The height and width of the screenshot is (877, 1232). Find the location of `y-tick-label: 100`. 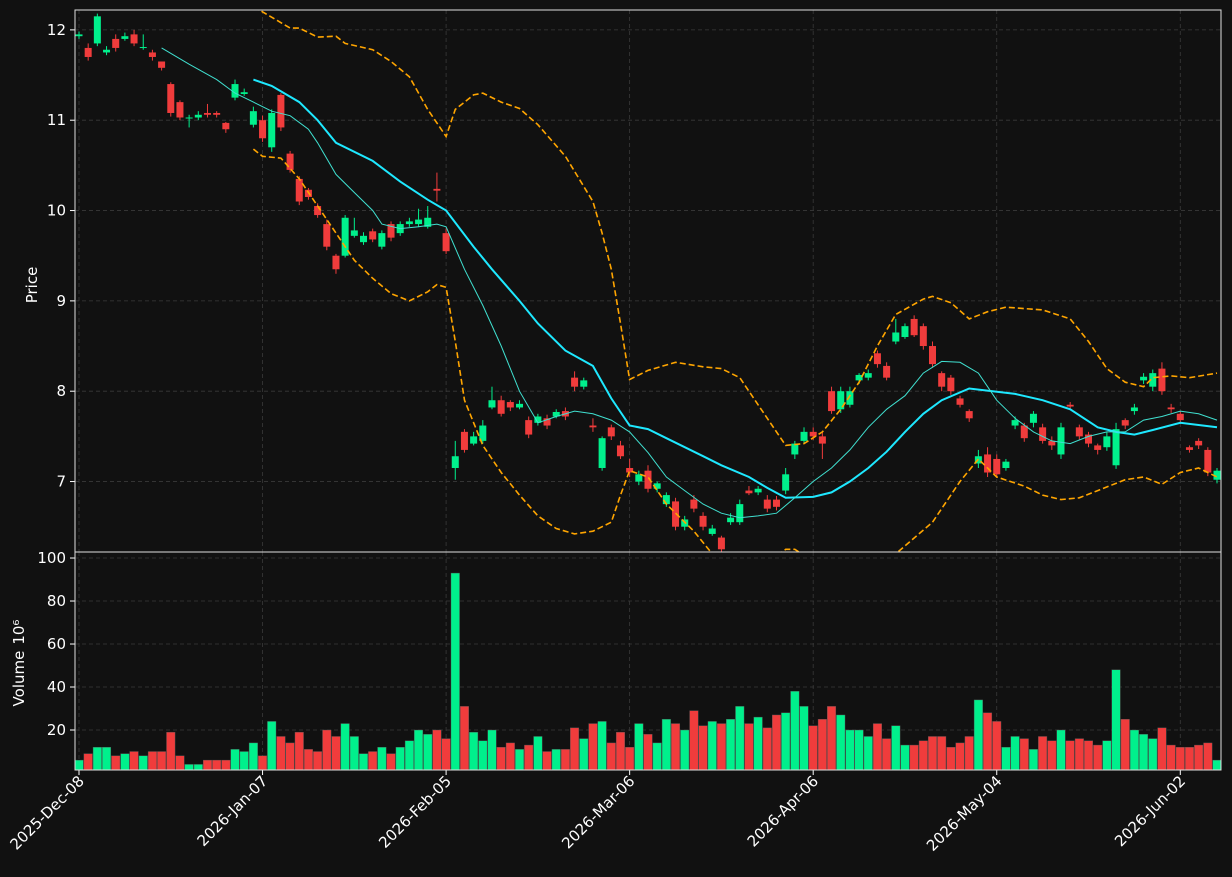

y-tick-label: 100 is located at coordinates (51, 558).